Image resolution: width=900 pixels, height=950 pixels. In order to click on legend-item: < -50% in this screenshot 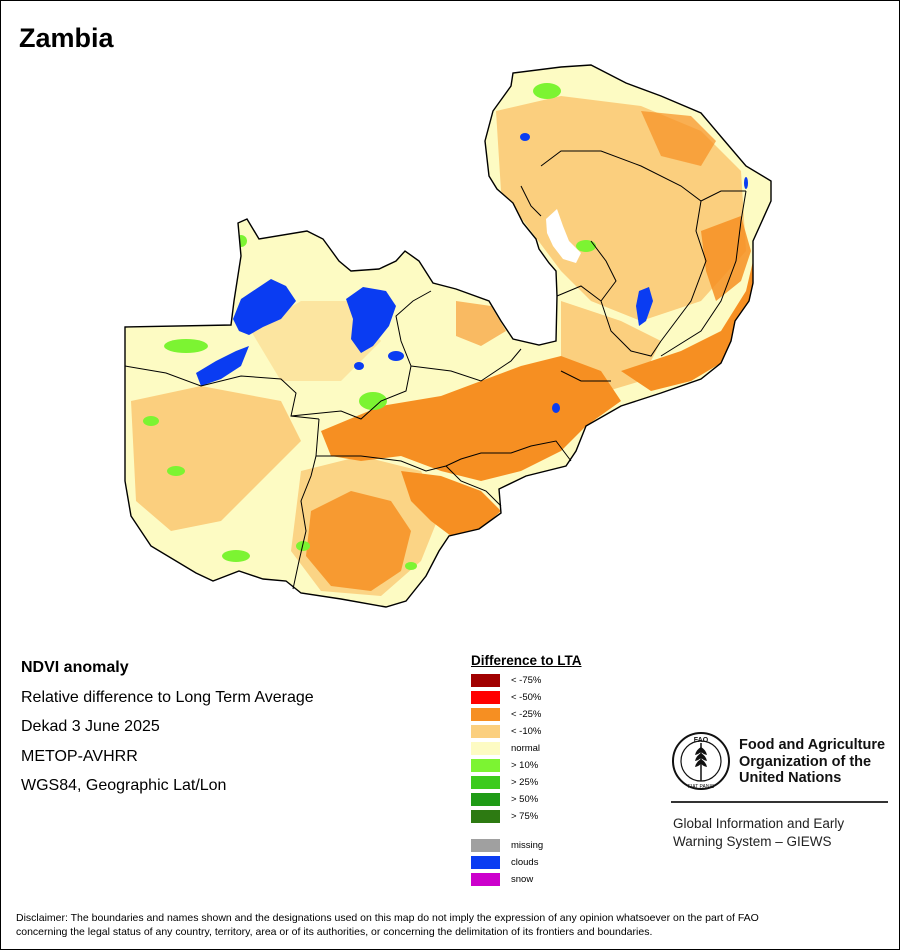, I will do `click(526, 698)`.